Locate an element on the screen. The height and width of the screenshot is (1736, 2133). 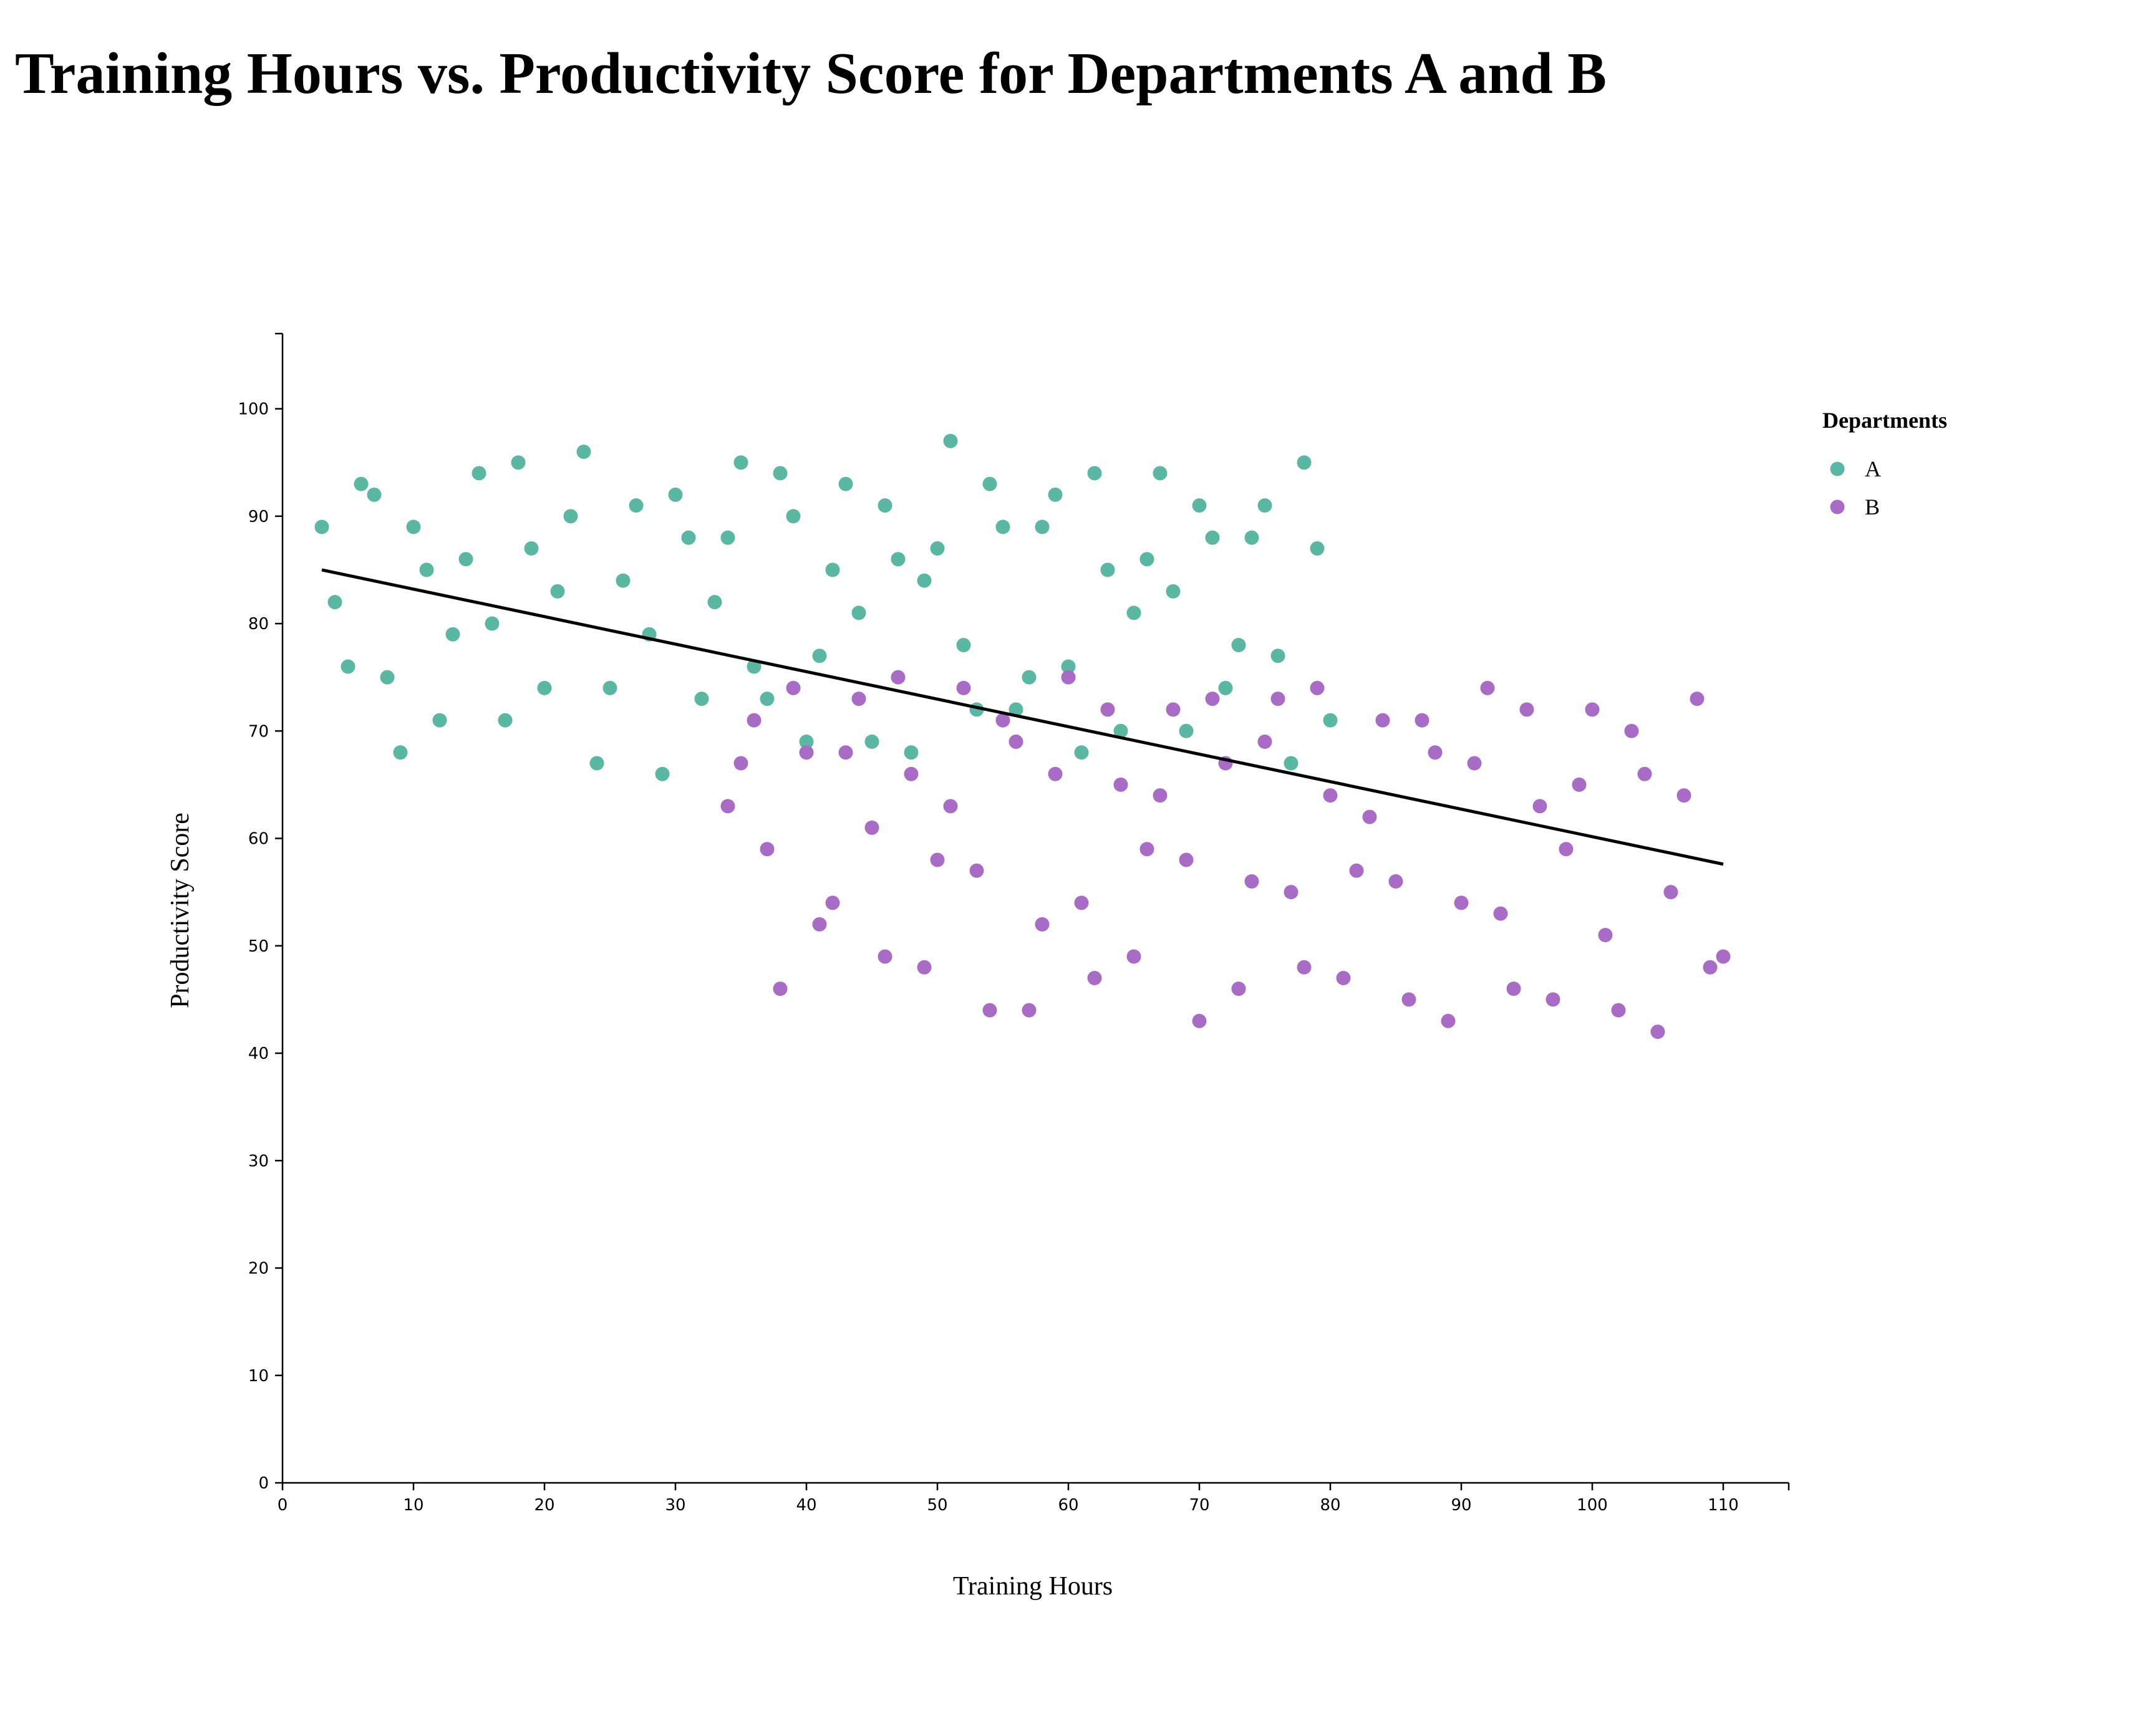
legend: Departments AB is located at coordinates (1884, 463).